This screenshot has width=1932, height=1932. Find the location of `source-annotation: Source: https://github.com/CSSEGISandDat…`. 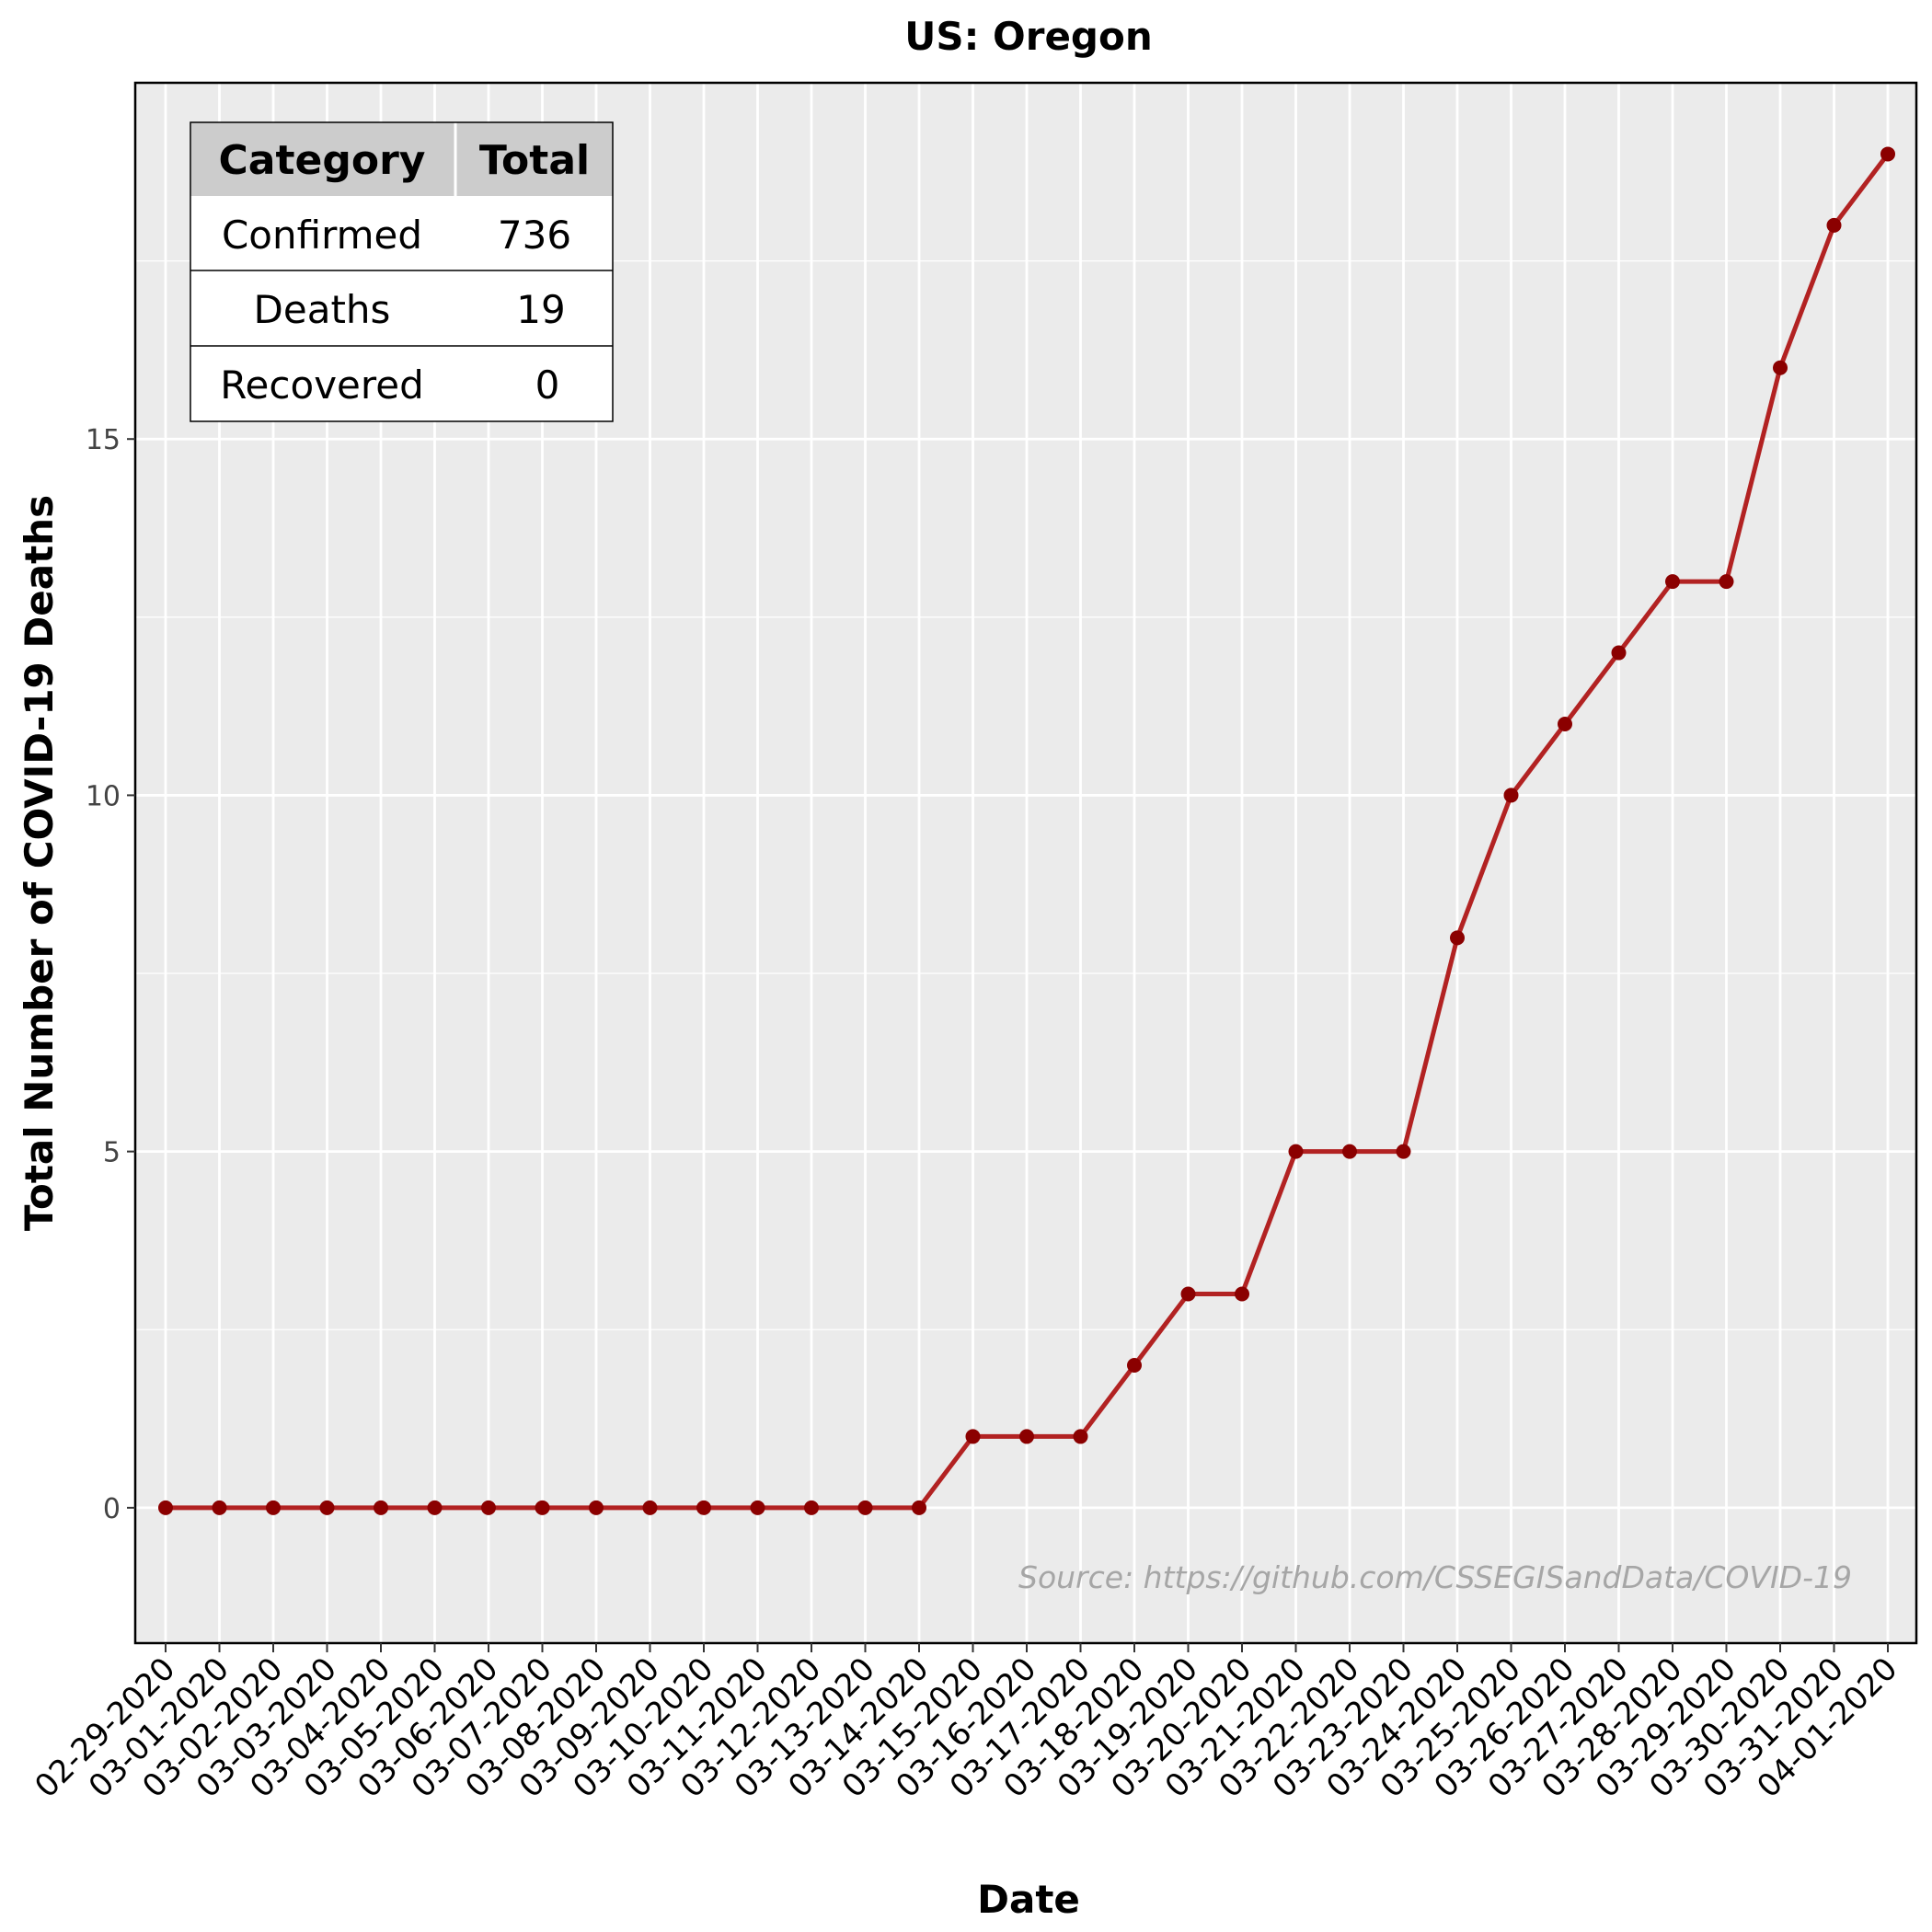

source-annotation: Source: https://github.com/CSSEGISandDat… is located at coordinates (1435, 1577).